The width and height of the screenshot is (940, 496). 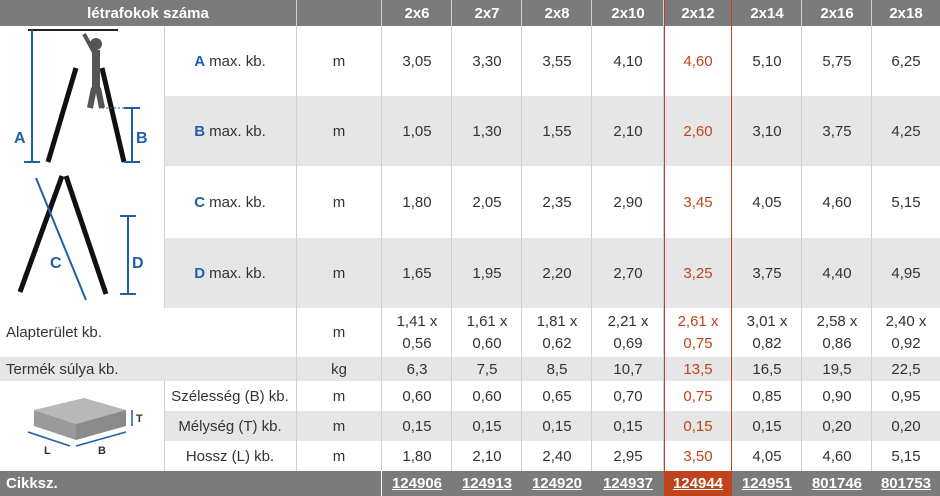 I want to click on header-unit-blank, so click(x=339, y=13).